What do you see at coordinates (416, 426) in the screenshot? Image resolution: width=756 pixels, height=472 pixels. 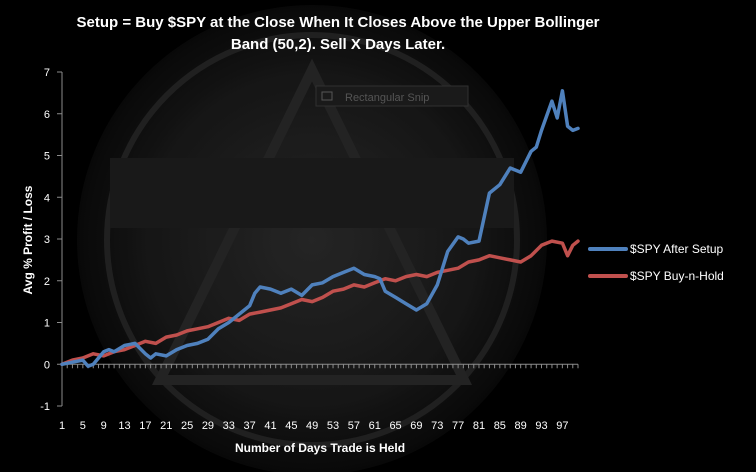 I see `x-tick-label: 69` at bounding box center [416, 426].